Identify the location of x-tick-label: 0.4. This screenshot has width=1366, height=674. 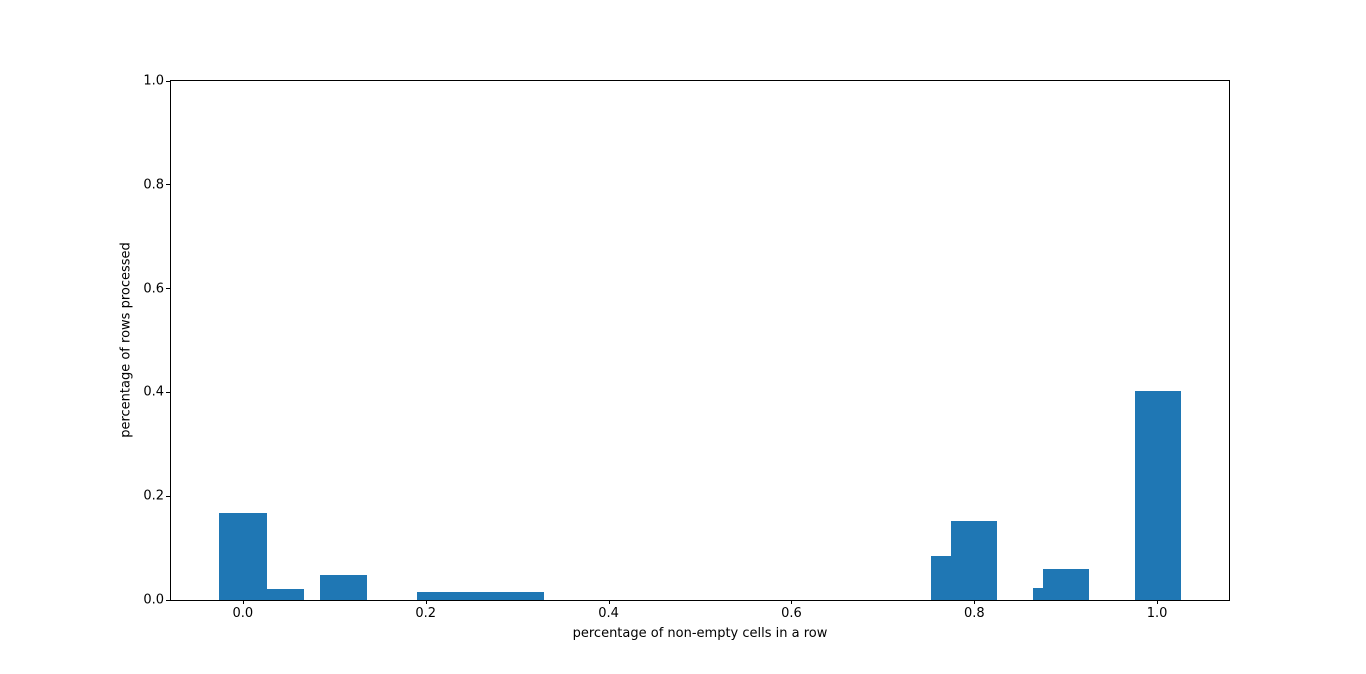
(608, 613).